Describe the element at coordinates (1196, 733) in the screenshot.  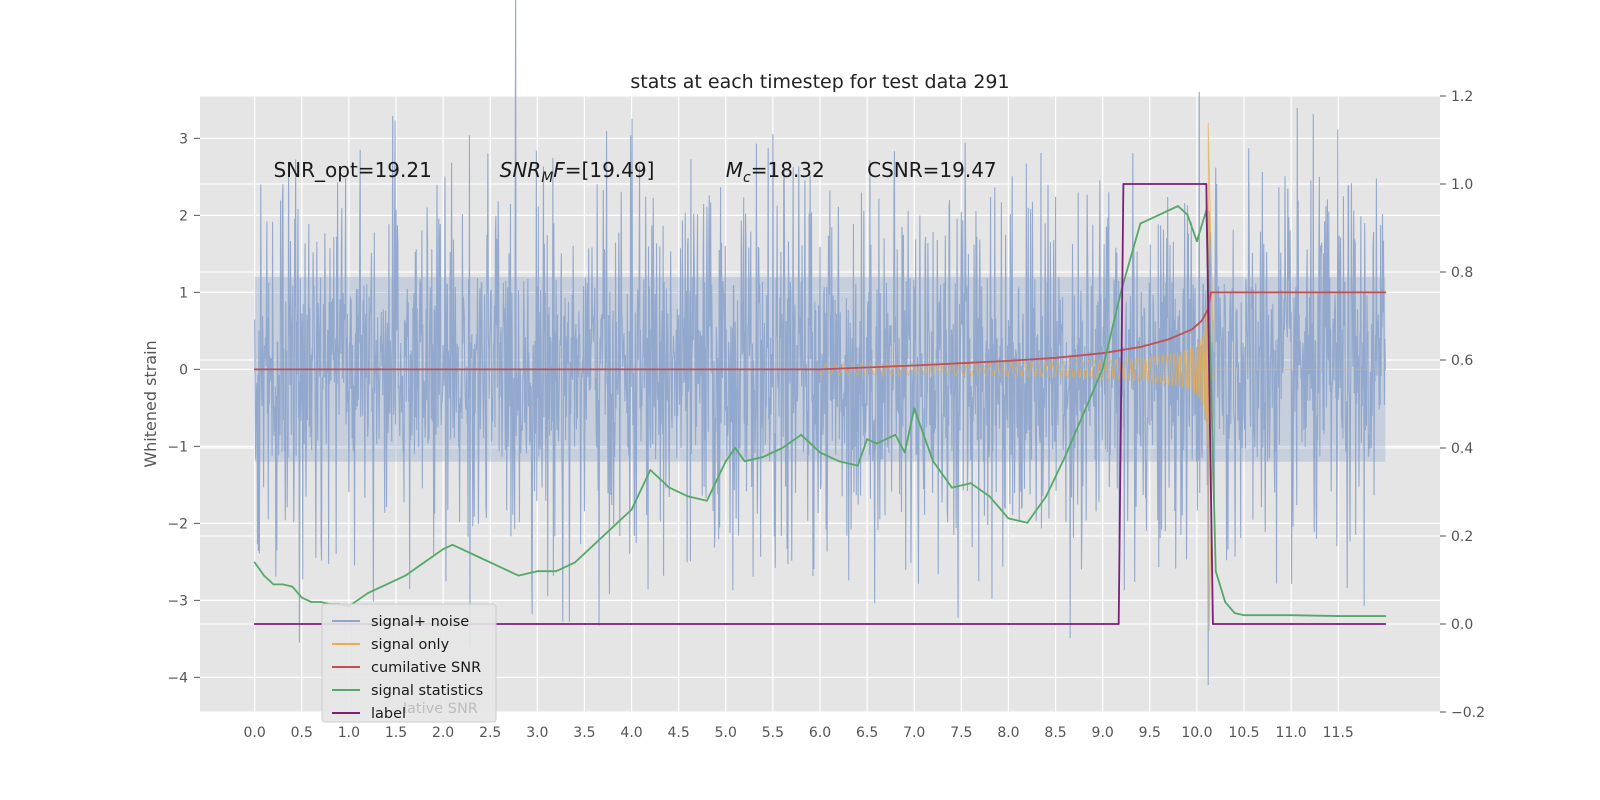
I see `x-tick-label: 10.0` at that location.